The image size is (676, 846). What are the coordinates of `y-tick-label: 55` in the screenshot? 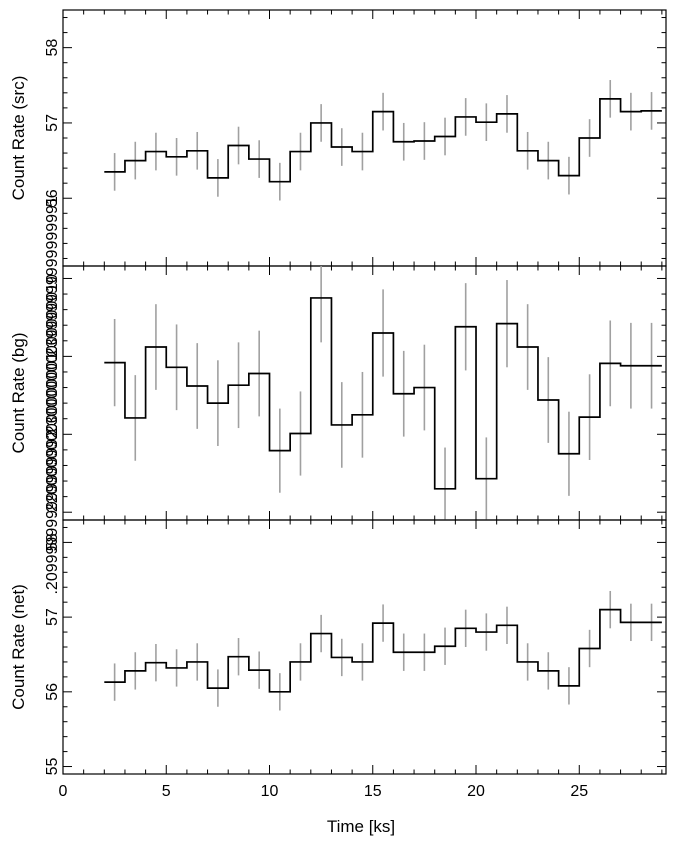 It's located at (52, 767).